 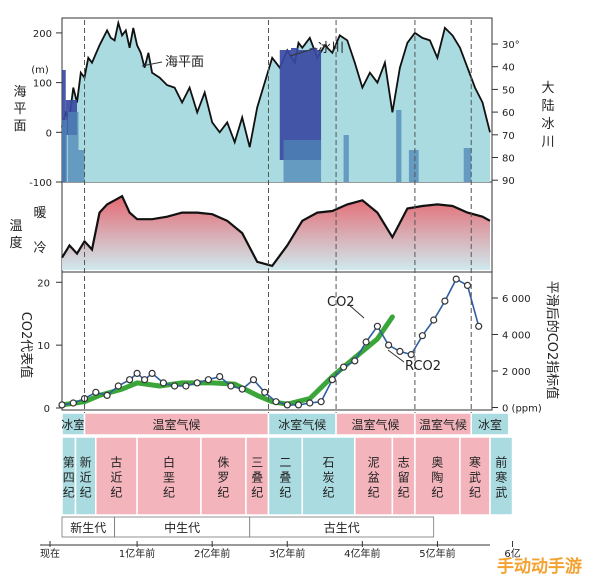 What do you see at coordinates (43, 283) in the screenshot?
I see `co2-left-tick-label: 20` at bounding box center [43, 283].